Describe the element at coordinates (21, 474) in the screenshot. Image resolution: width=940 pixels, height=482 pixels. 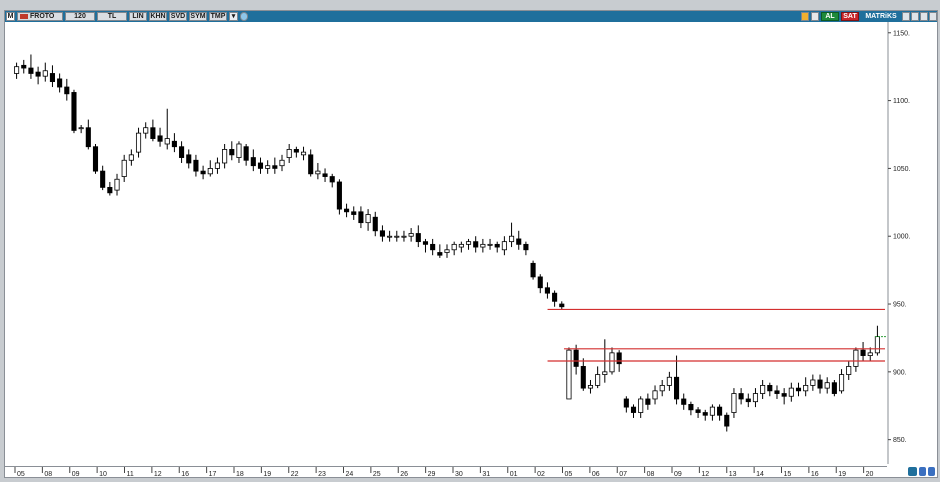
I see `date-tick-label: 05` at that location.